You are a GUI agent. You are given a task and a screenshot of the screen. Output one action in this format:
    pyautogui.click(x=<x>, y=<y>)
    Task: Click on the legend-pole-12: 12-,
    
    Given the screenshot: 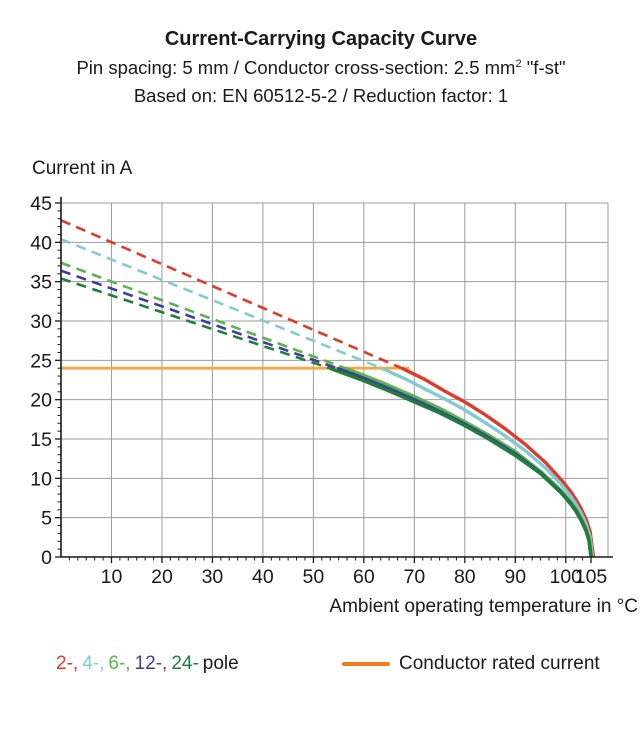 What is the action you would take?
    pyautogui.click(x=151, y=663)
    